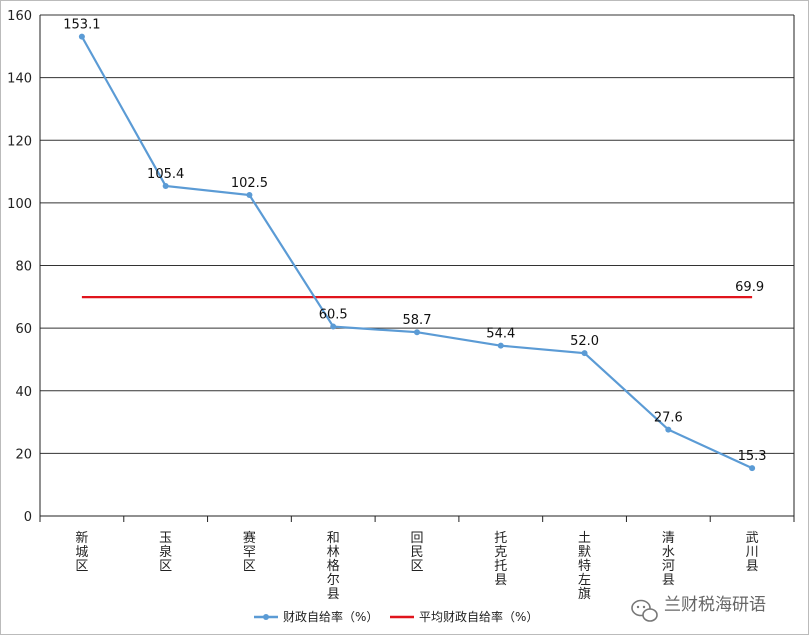  Describe the element at coordinates (23, 329) in the screenshot. I see `y-tick-label: 60` at that location.